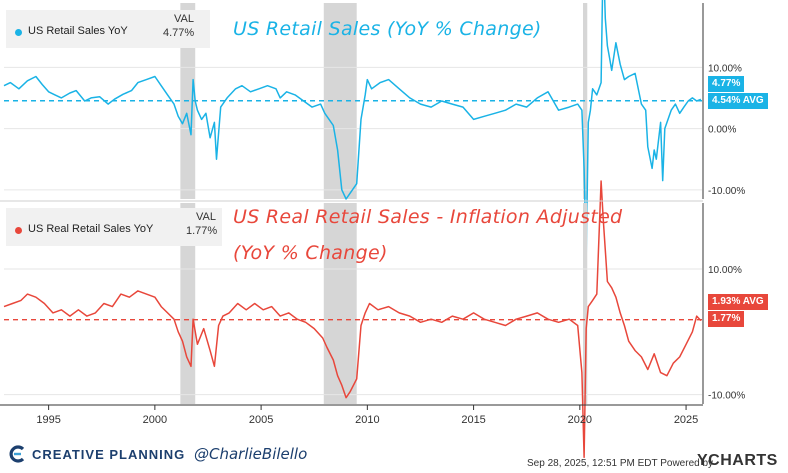 The width and height of the screenshot is (788, 473). Describe the element at coordinates (206, 217) in the screenshot. I see `bottom-val-header: VAL` at that location.